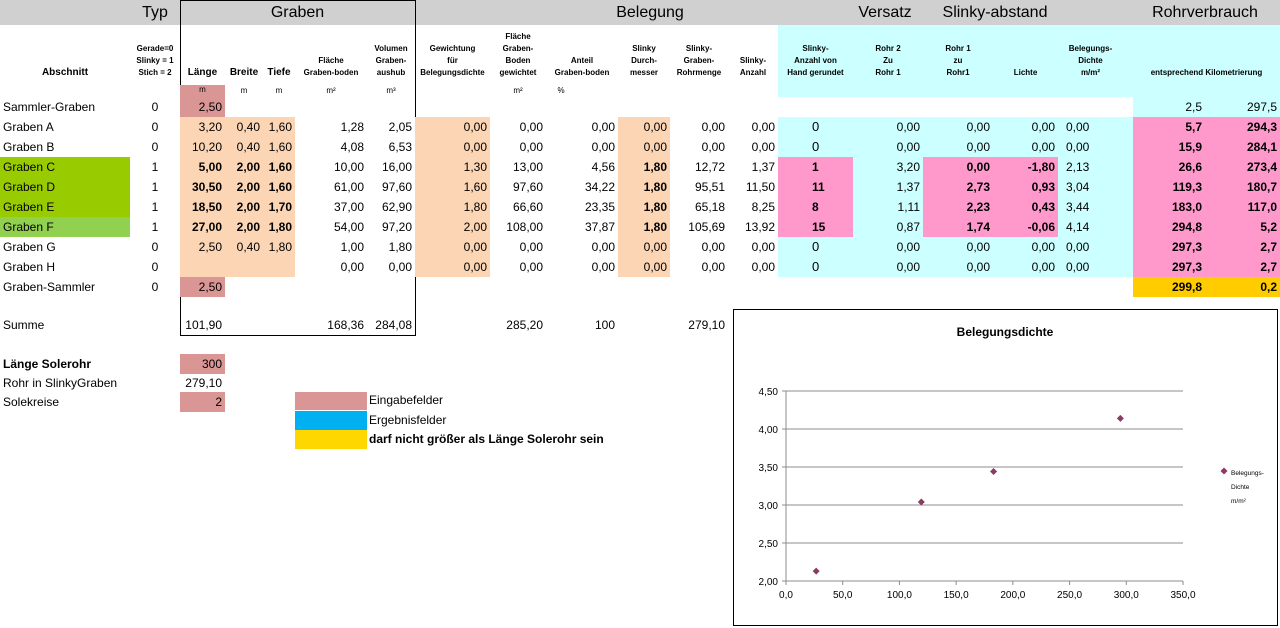 This screenshot has width=1280, height=628. Describe the element at coordinates (391, 72) in the screenshot. I see `header-volumen-line: aushub` at that location.